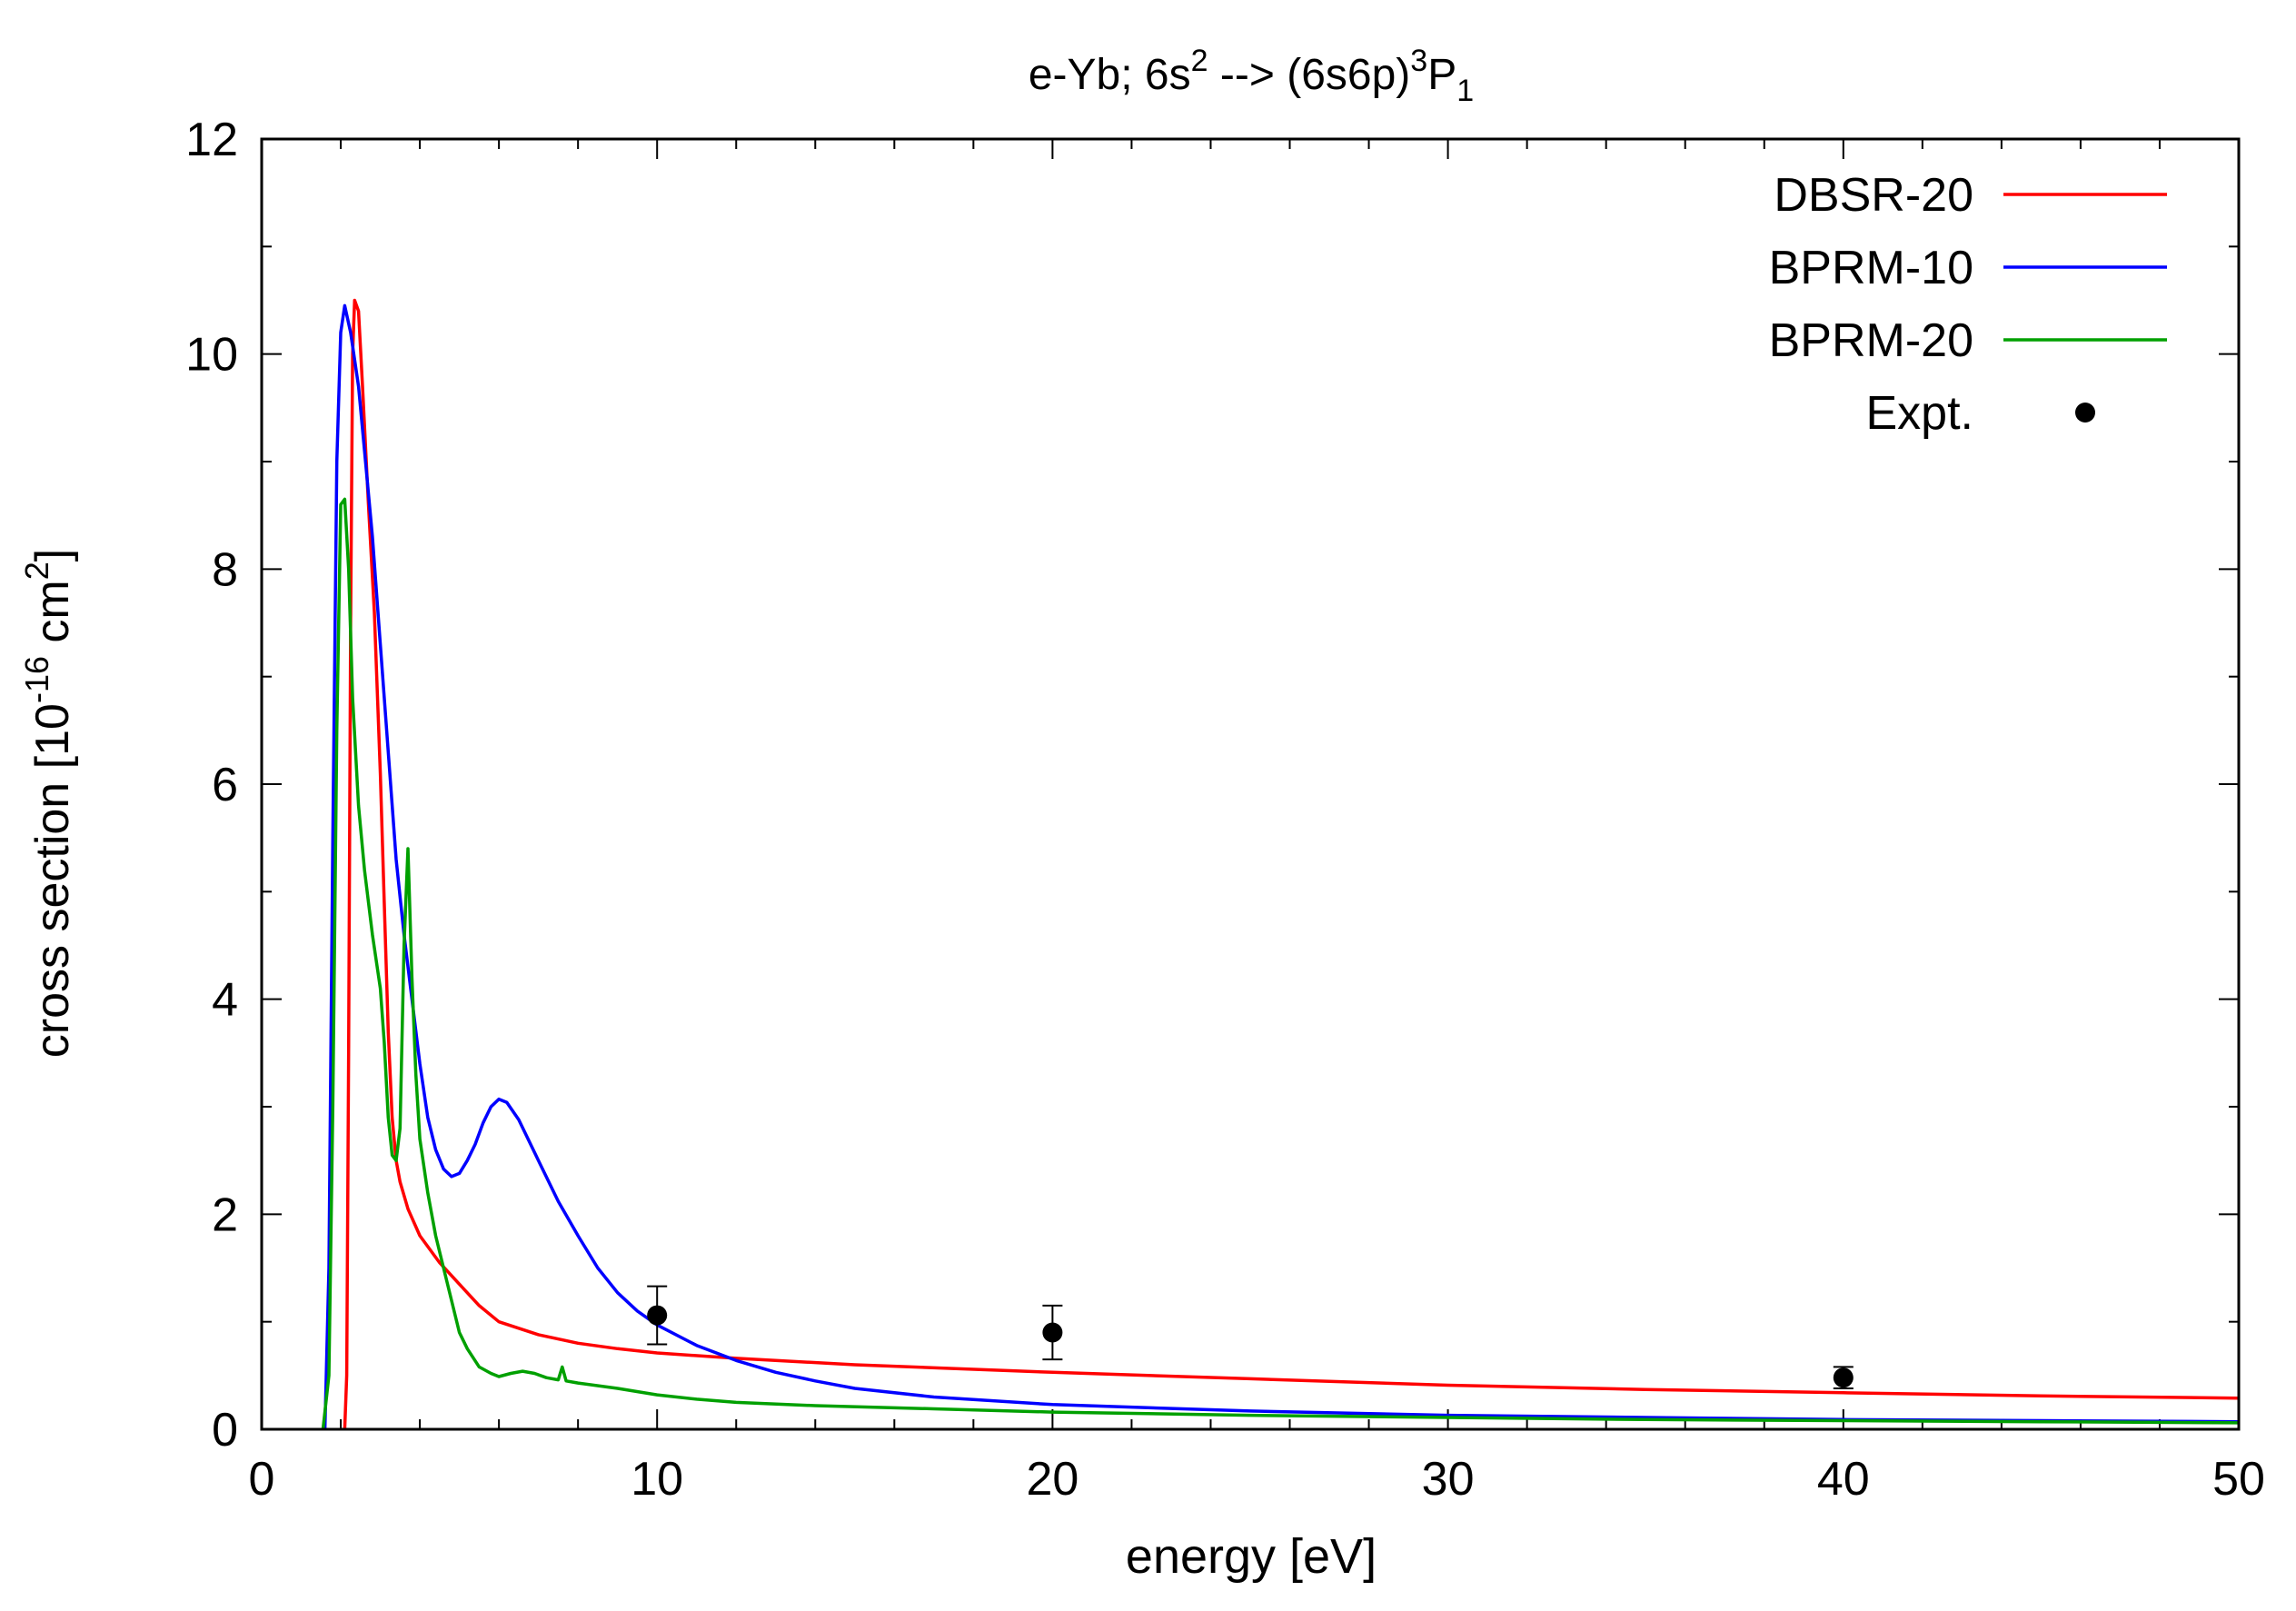  What do you see at coordinates (48, 803) in the screenshot?
I see `y-axis-label: cross section [10-16 cm2]` at bounding box center [48, 803].